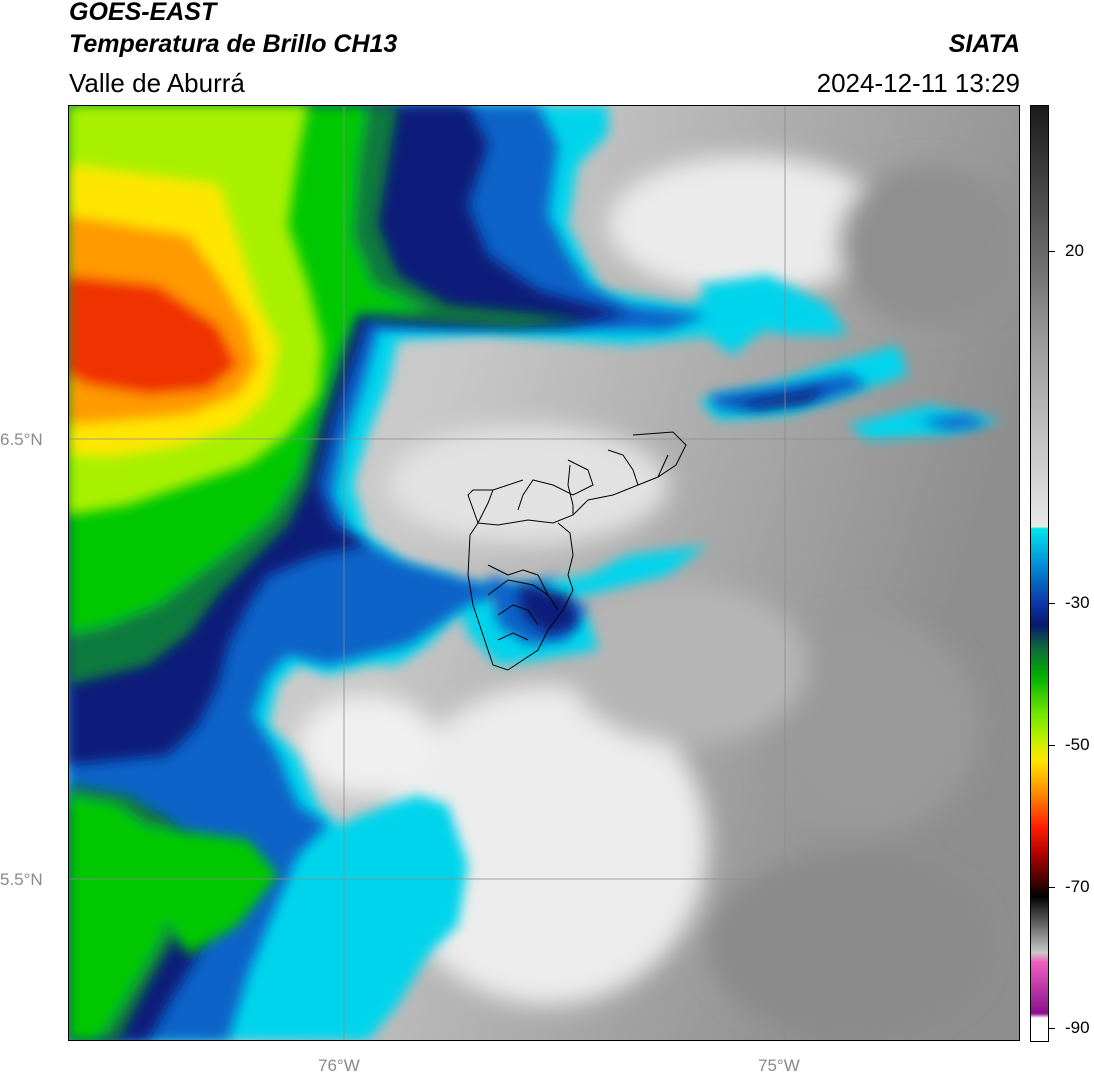 The height and width of the screenshot is (1078, 1094). I want to click on colorbar-label-minus50: -50, so click(1077, 744).